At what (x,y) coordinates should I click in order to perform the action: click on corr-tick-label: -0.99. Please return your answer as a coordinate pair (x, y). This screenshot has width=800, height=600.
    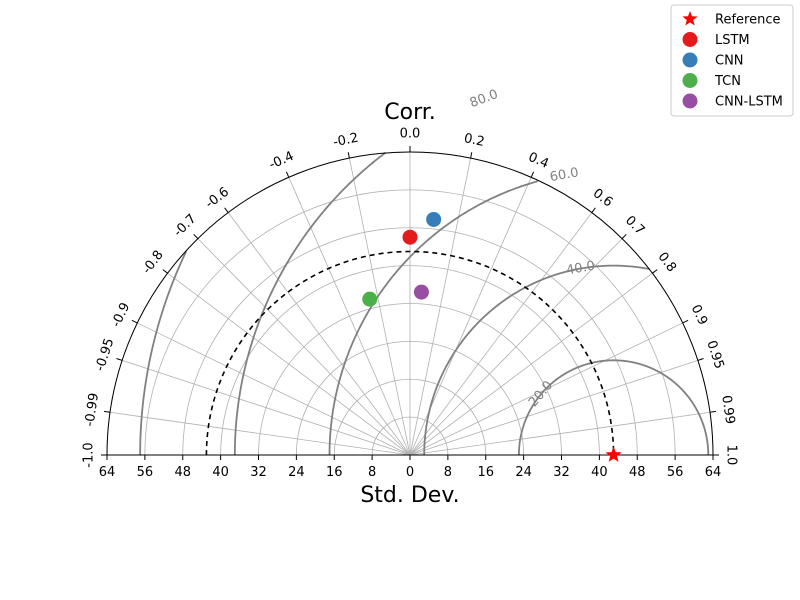
    Looking at the image, I should click on (92, 409).